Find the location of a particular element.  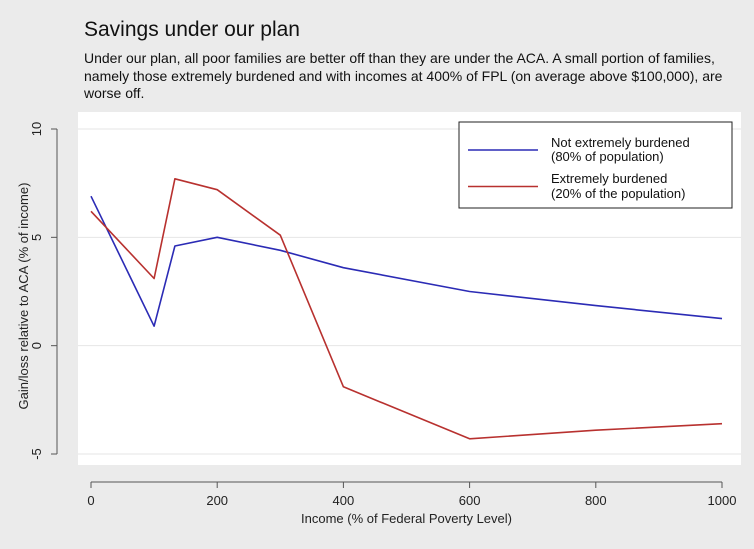

legend-box is located at coordinates (595, 165).